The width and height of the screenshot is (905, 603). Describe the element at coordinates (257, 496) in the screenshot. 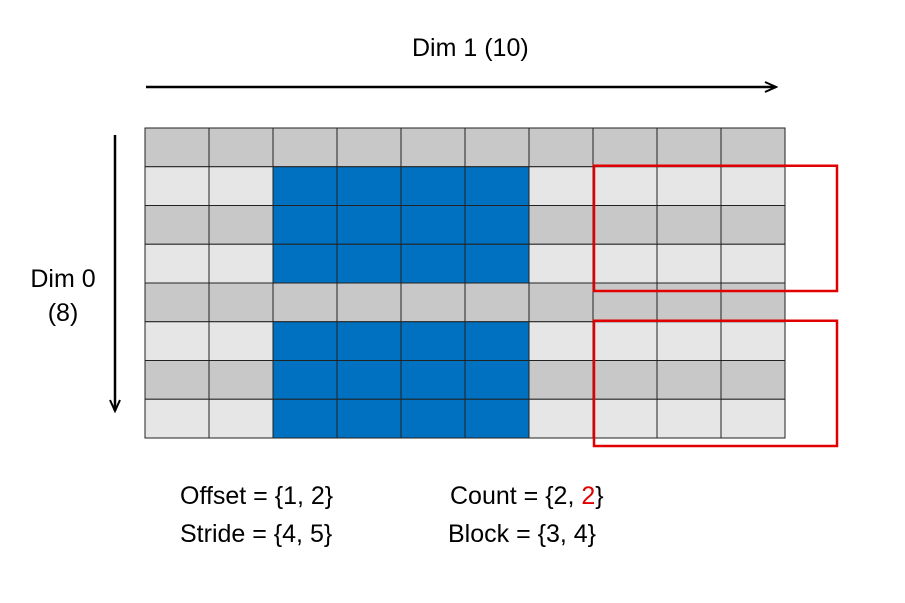

I see `offset-parameter: Offset = {1, 2}` at that location.